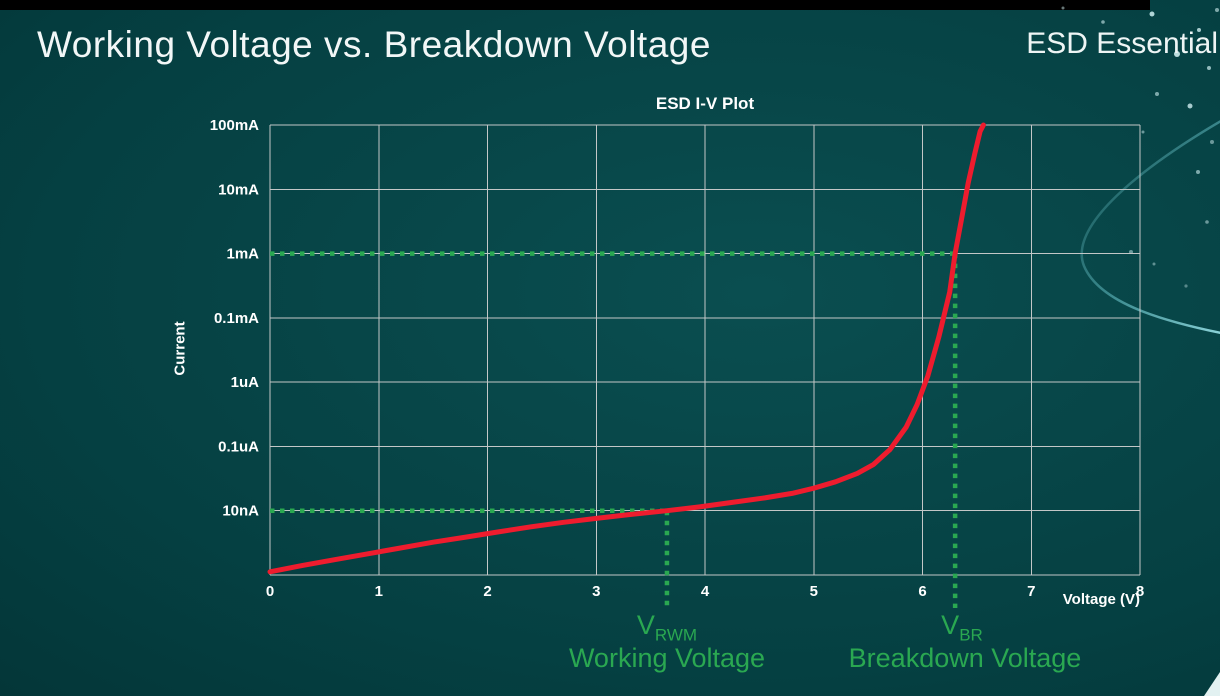 The height and width of the screenshot is (696, 1220). Describe the element at coordinates (575, 5) in the screenshot. I see `top-letterbox-bar` at that location.